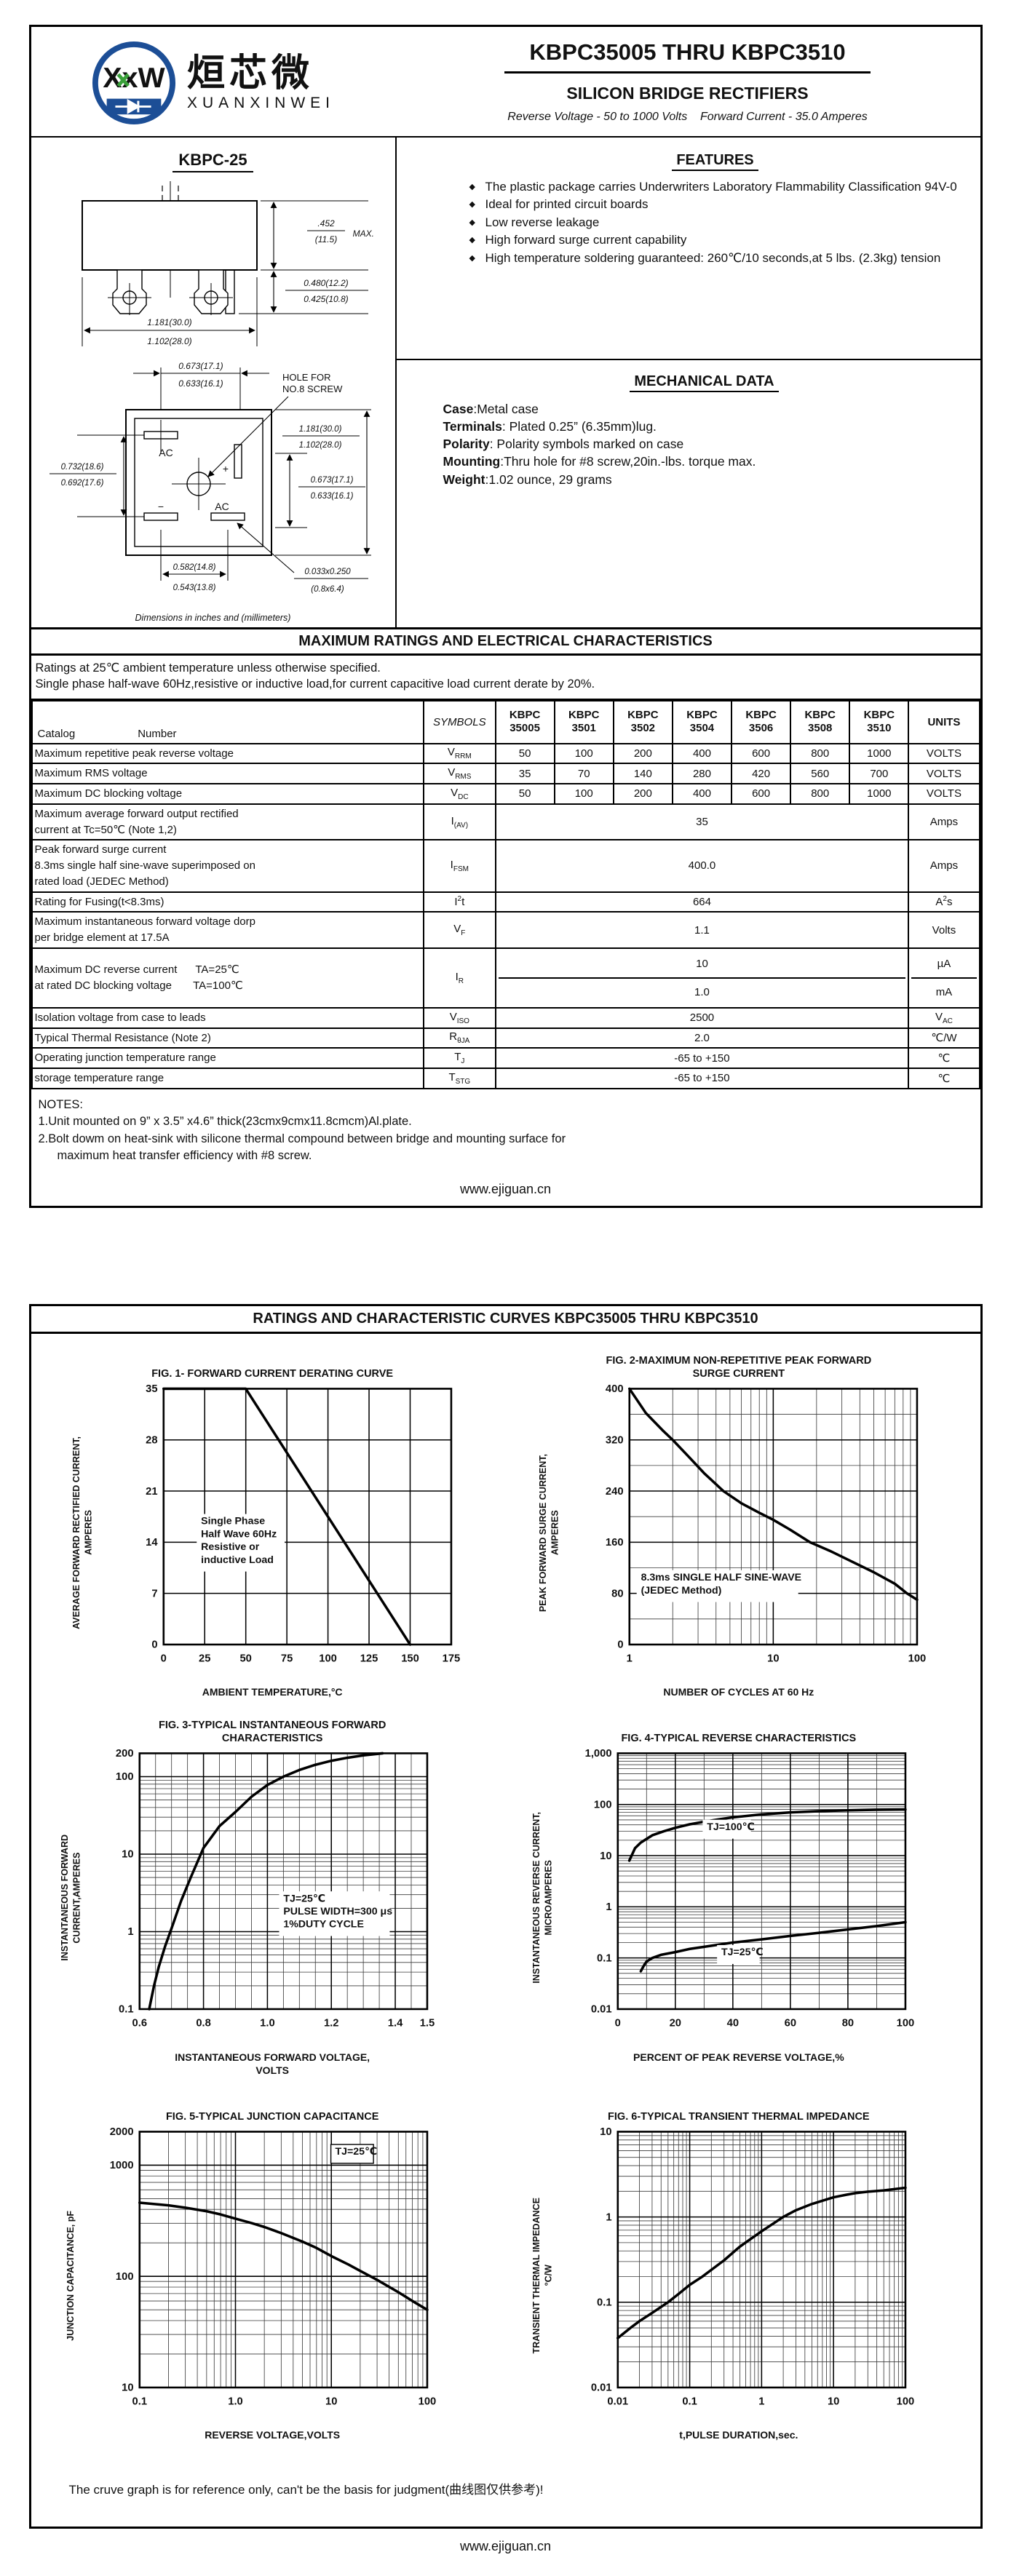 This screenshot has height=2576, width=1011. I want to click on plot-svg: 0.1 1.0 10 100 10 100 1000 2000 TJ=25℃, so click(273, 2267).